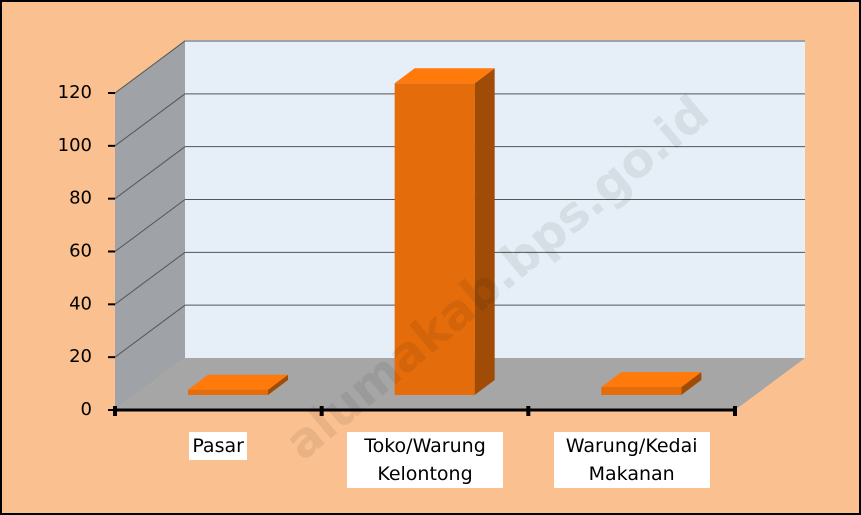  What do you see at coordinates (75, 145) in the screenshot?
I see `y-tick-label: 100` at bounding box center [75, 145].